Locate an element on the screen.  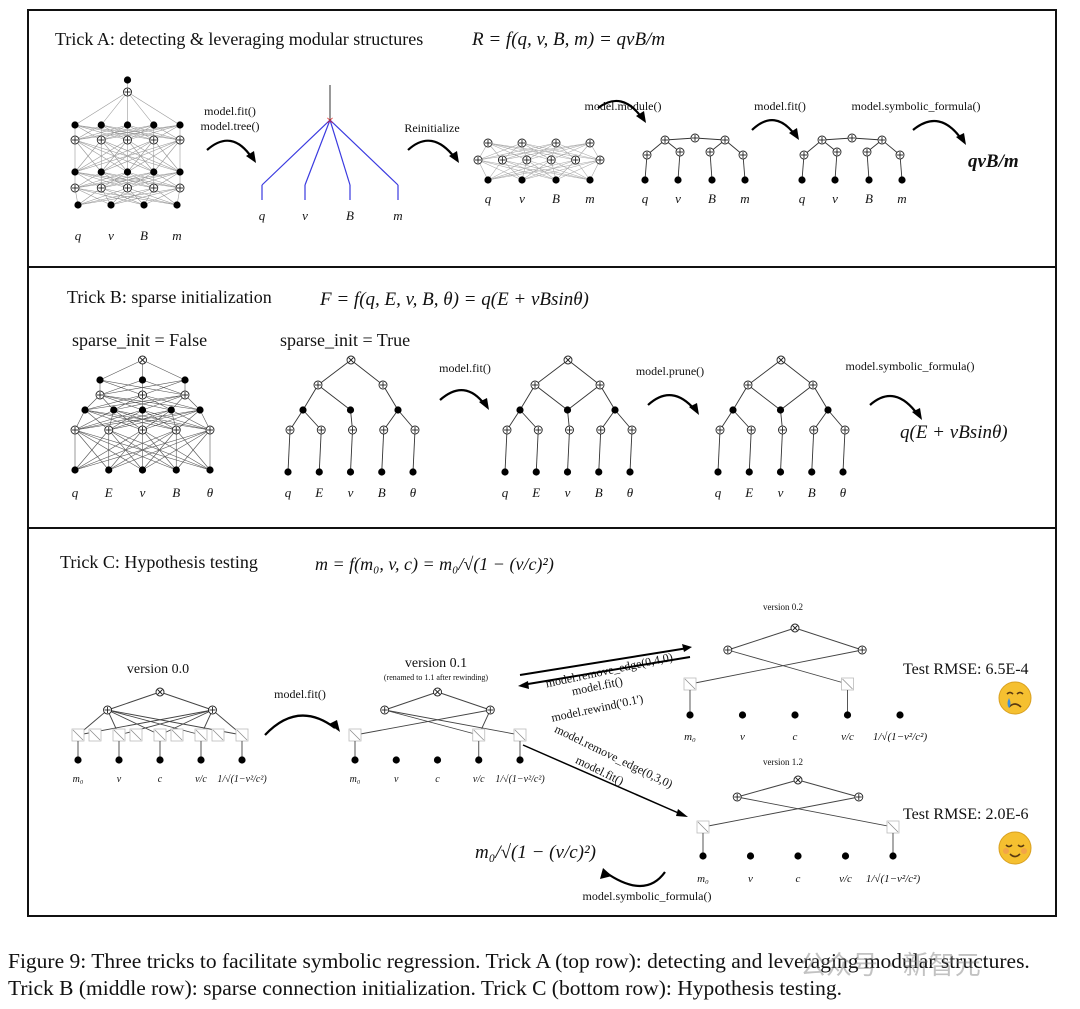
input-label: v/c is located at coordinates (847, 737).